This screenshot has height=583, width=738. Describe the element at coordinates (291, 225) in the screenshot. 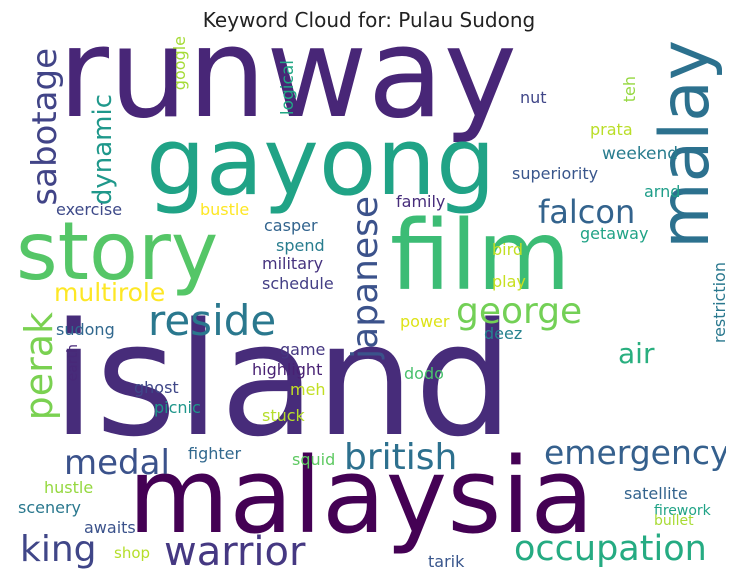

I see `word-casper: casper` at that location.